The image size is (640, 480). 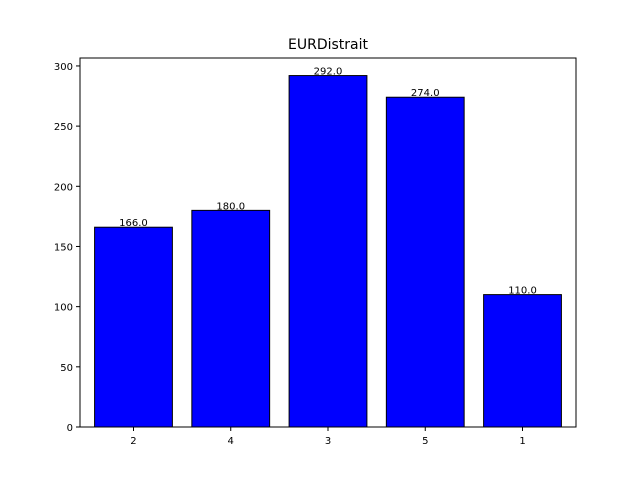 What do you see at coordinates (230, 206) in the screenshot?
I see `data-label-4: 180.0` at bounding box center [230, 206].